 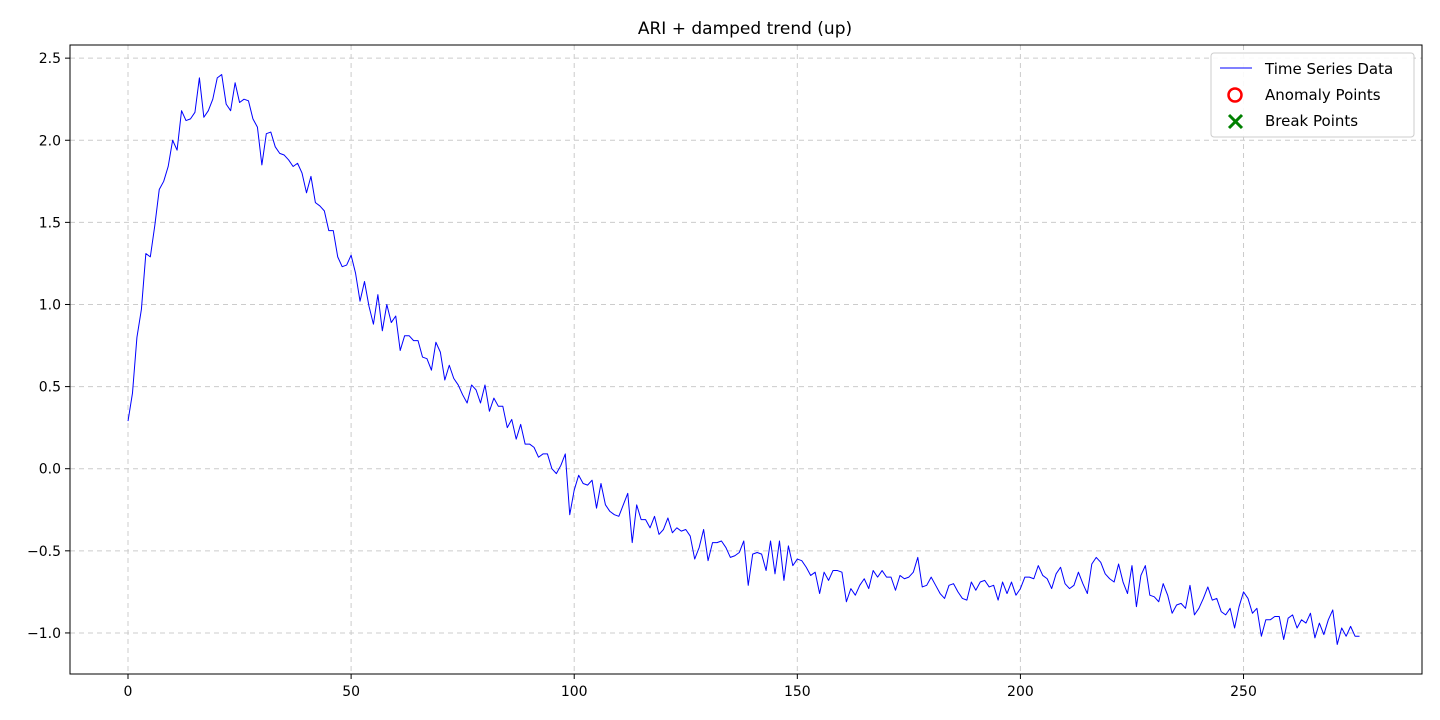 What do you see at coordinates (48, 346) in the screenshot?
I see `y-axis: −1.0 −0.5 0.0 0.5 1.0 1.5 2.0 2.5` at bounding box center [48, 346].